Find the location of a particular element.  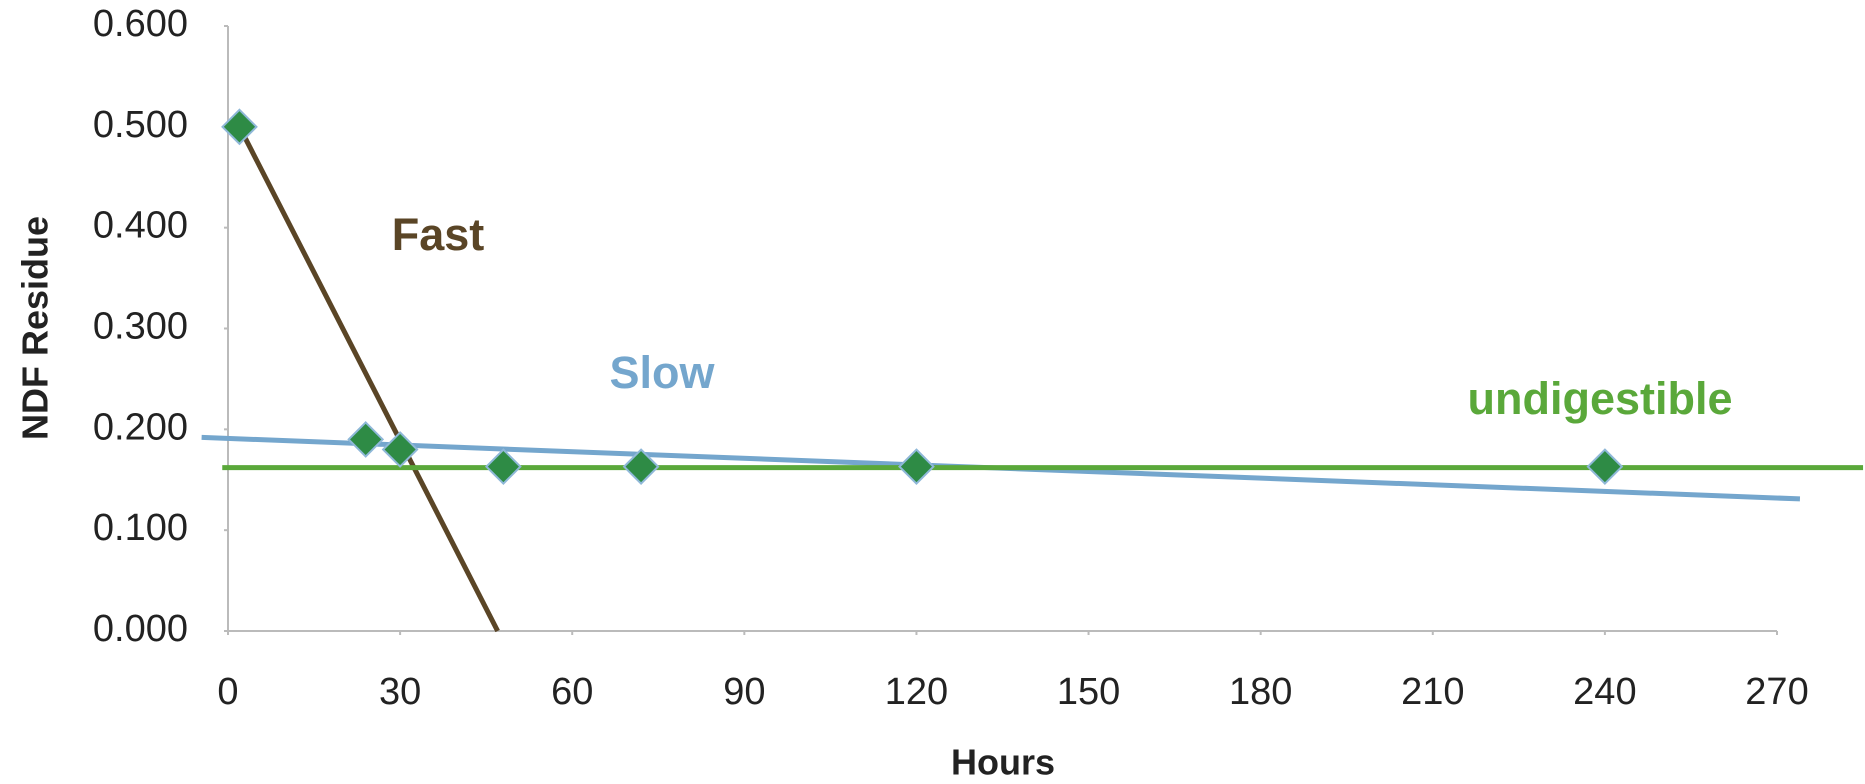

x-axis-label: Hours is located at coordinates (1003, 762).